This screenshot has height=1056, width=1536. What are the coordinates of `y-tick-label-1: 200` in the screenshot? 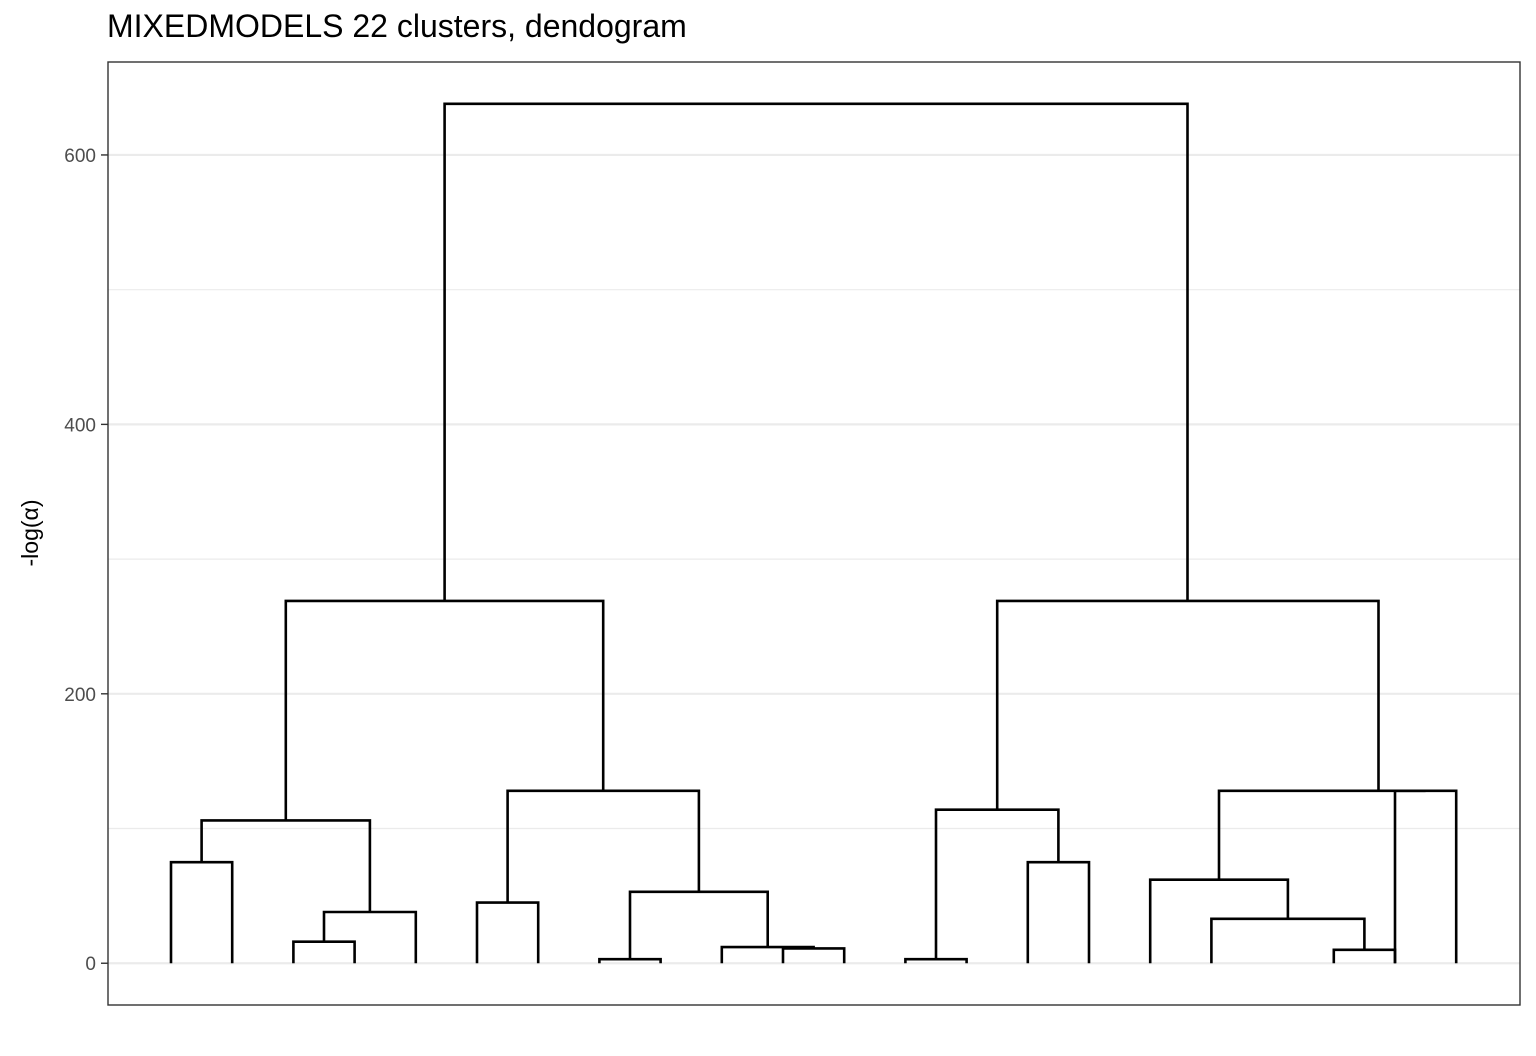 It's located at (80, 695).